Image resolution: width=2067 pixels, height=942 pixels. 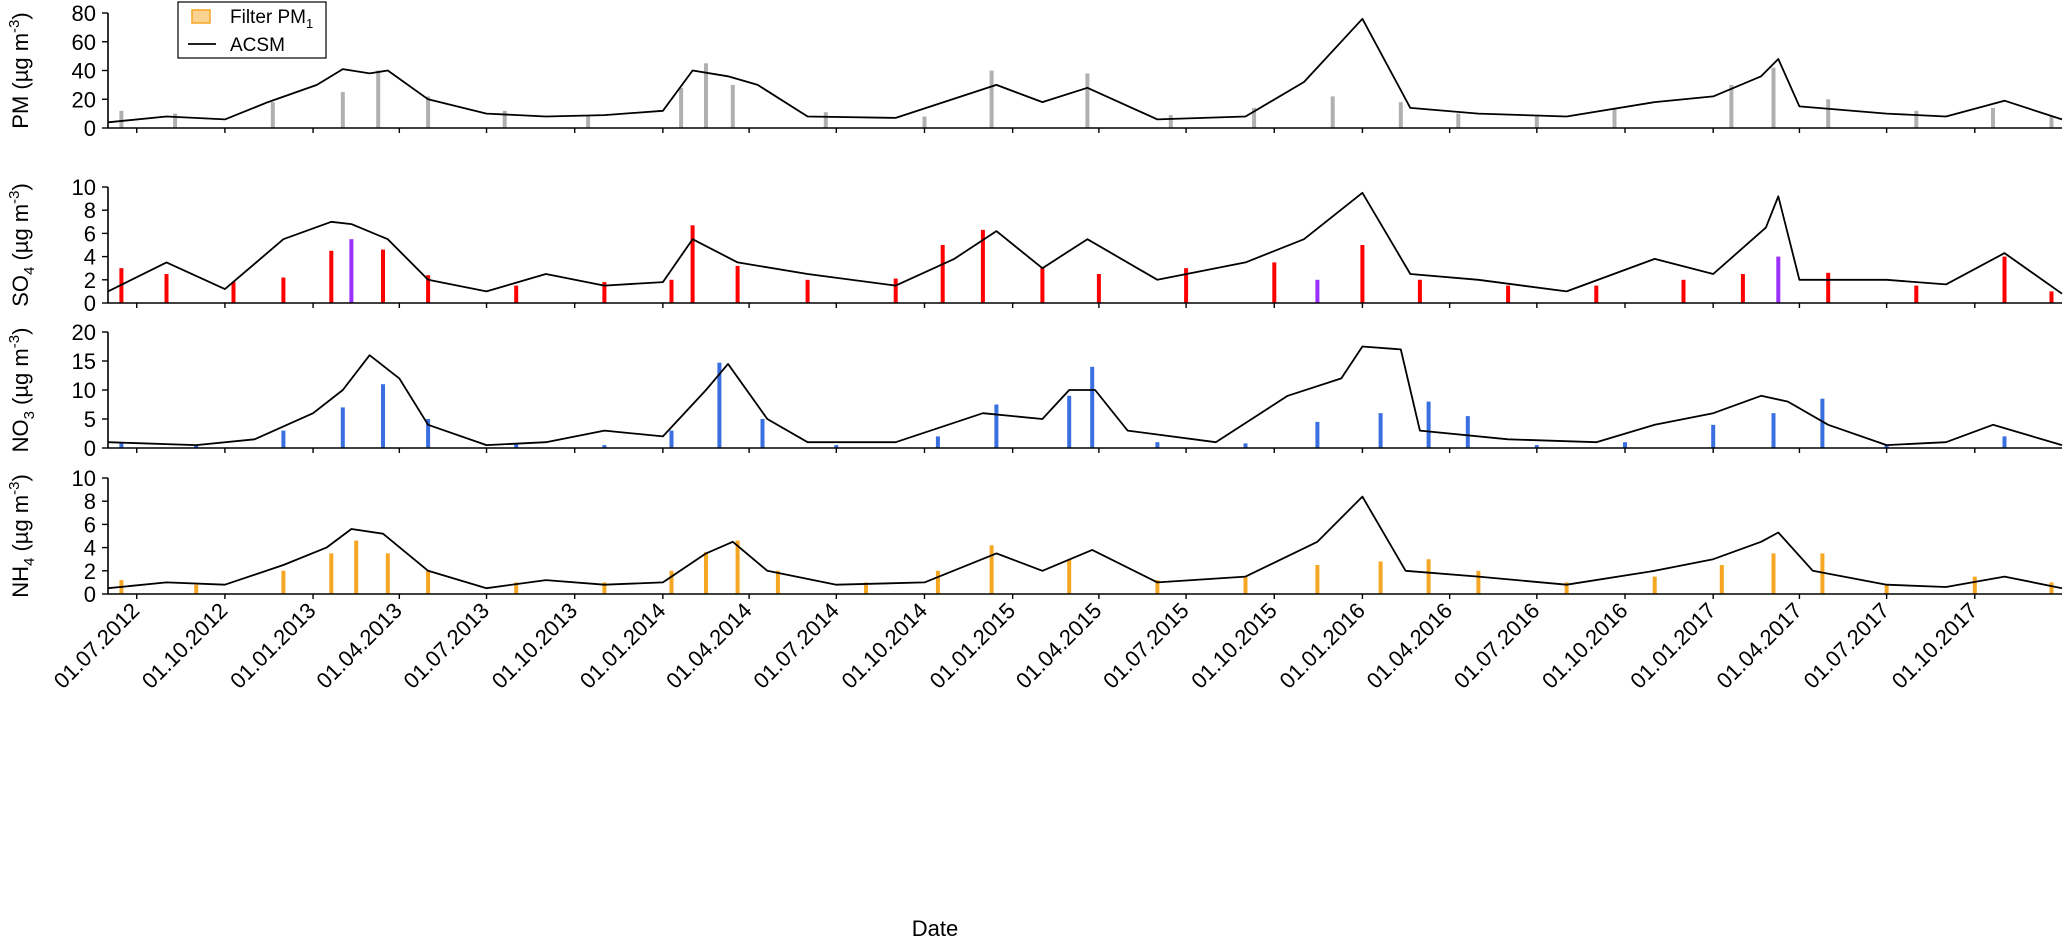 I want to click on x-tick-label: 01.10.2014, so click(x=884, y=646).